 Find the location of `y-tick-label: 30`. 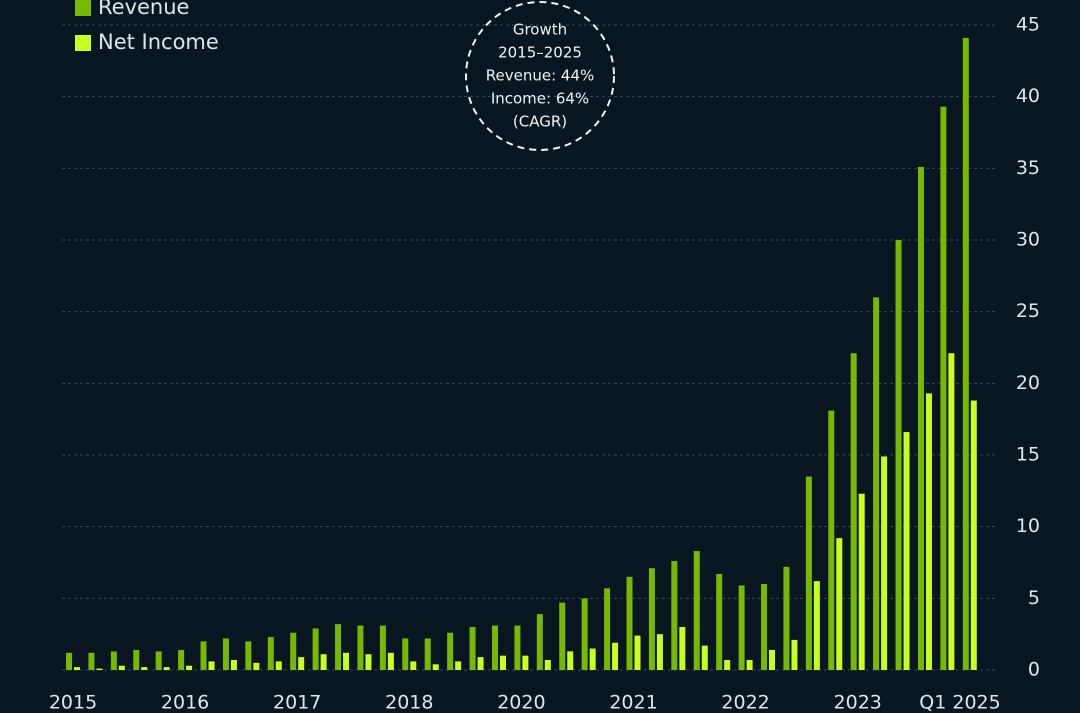

y-tick-label: 30 is located at coordinates (1028, 240).